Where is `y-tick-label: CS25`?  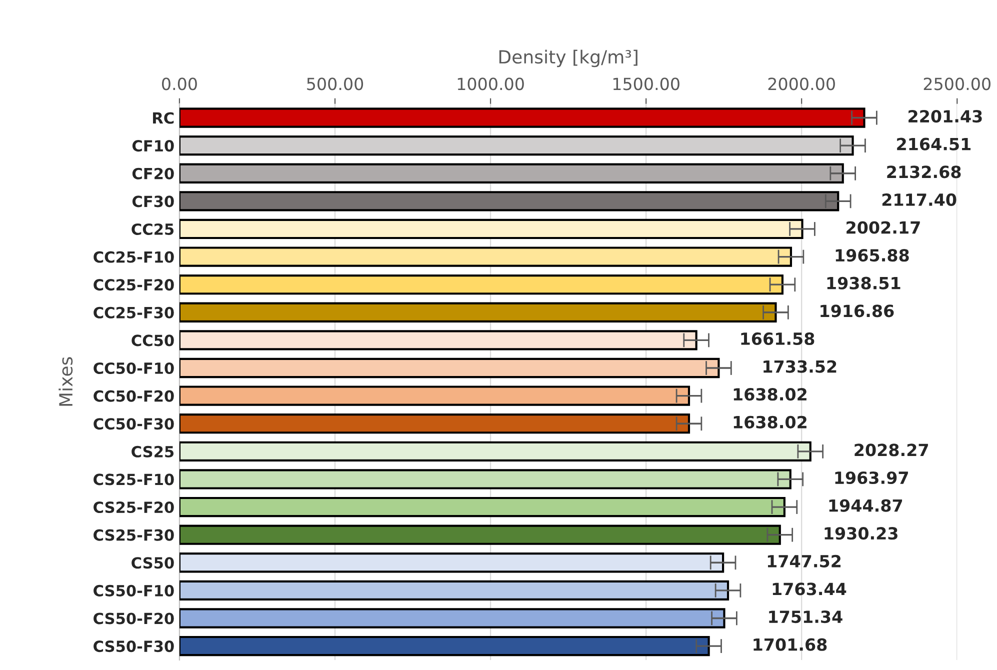 y-tick-label: CS25 is located at coordinates (153, 452).